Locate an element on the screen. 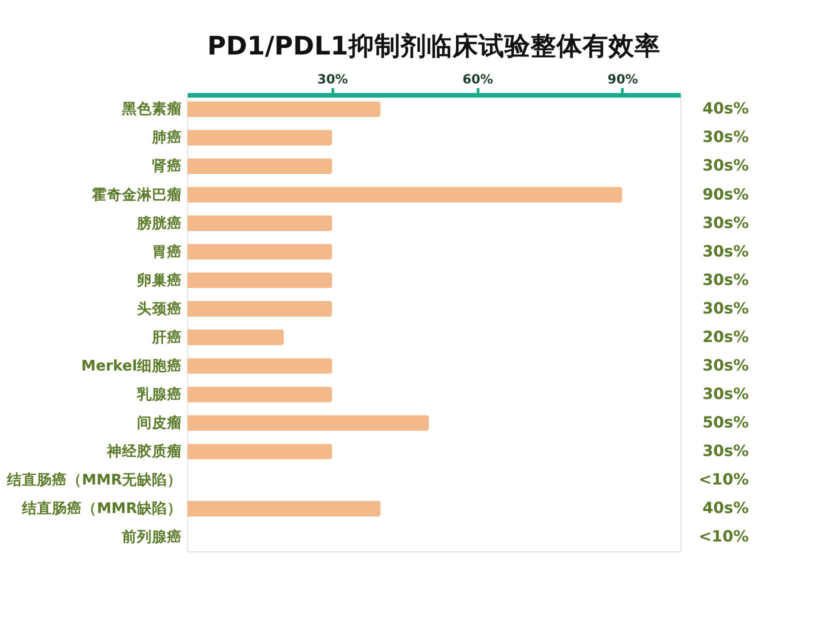 The height and width of the screenshot is (641, 831). y-tick-label: 结直肠癌（MMR无缺陷） is located at coordinates (94, 479).